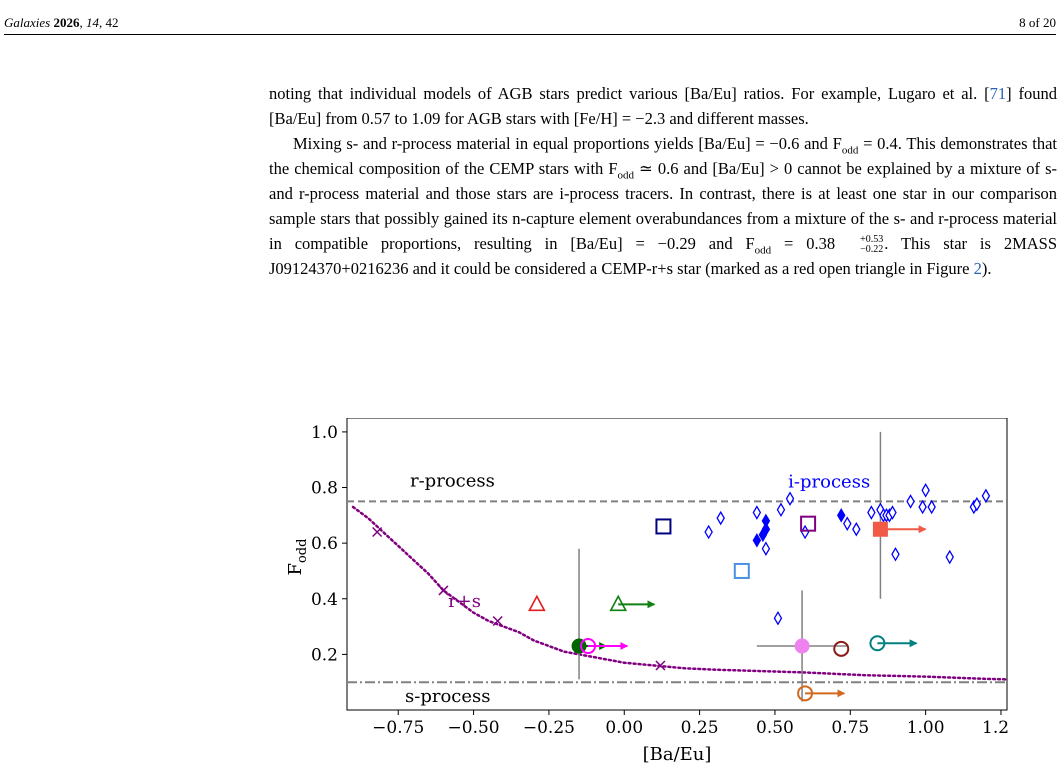 Image resolution: width=1063 pixels, height=780 pixels. Describe the element at coordinates (829, 482) in the screenshot. I see `annotation-iprocess: i-process` at that location.